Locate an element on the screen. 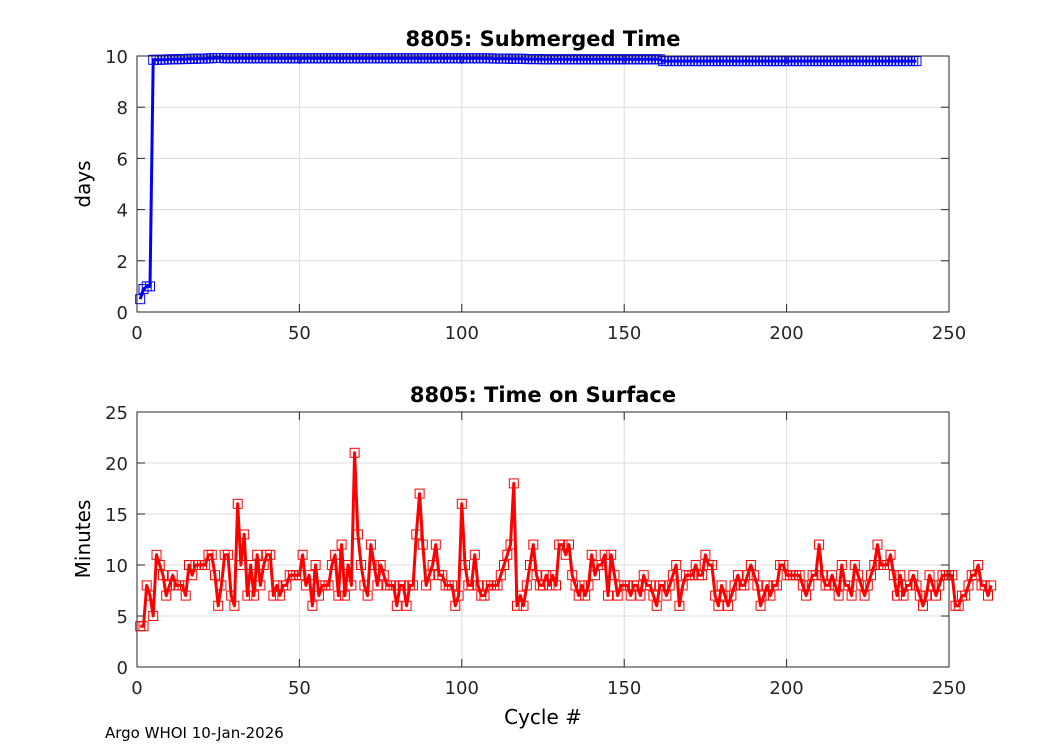 The image size is (1050, 750). y-tick-label: 0 is located at coordinates (122, 668).